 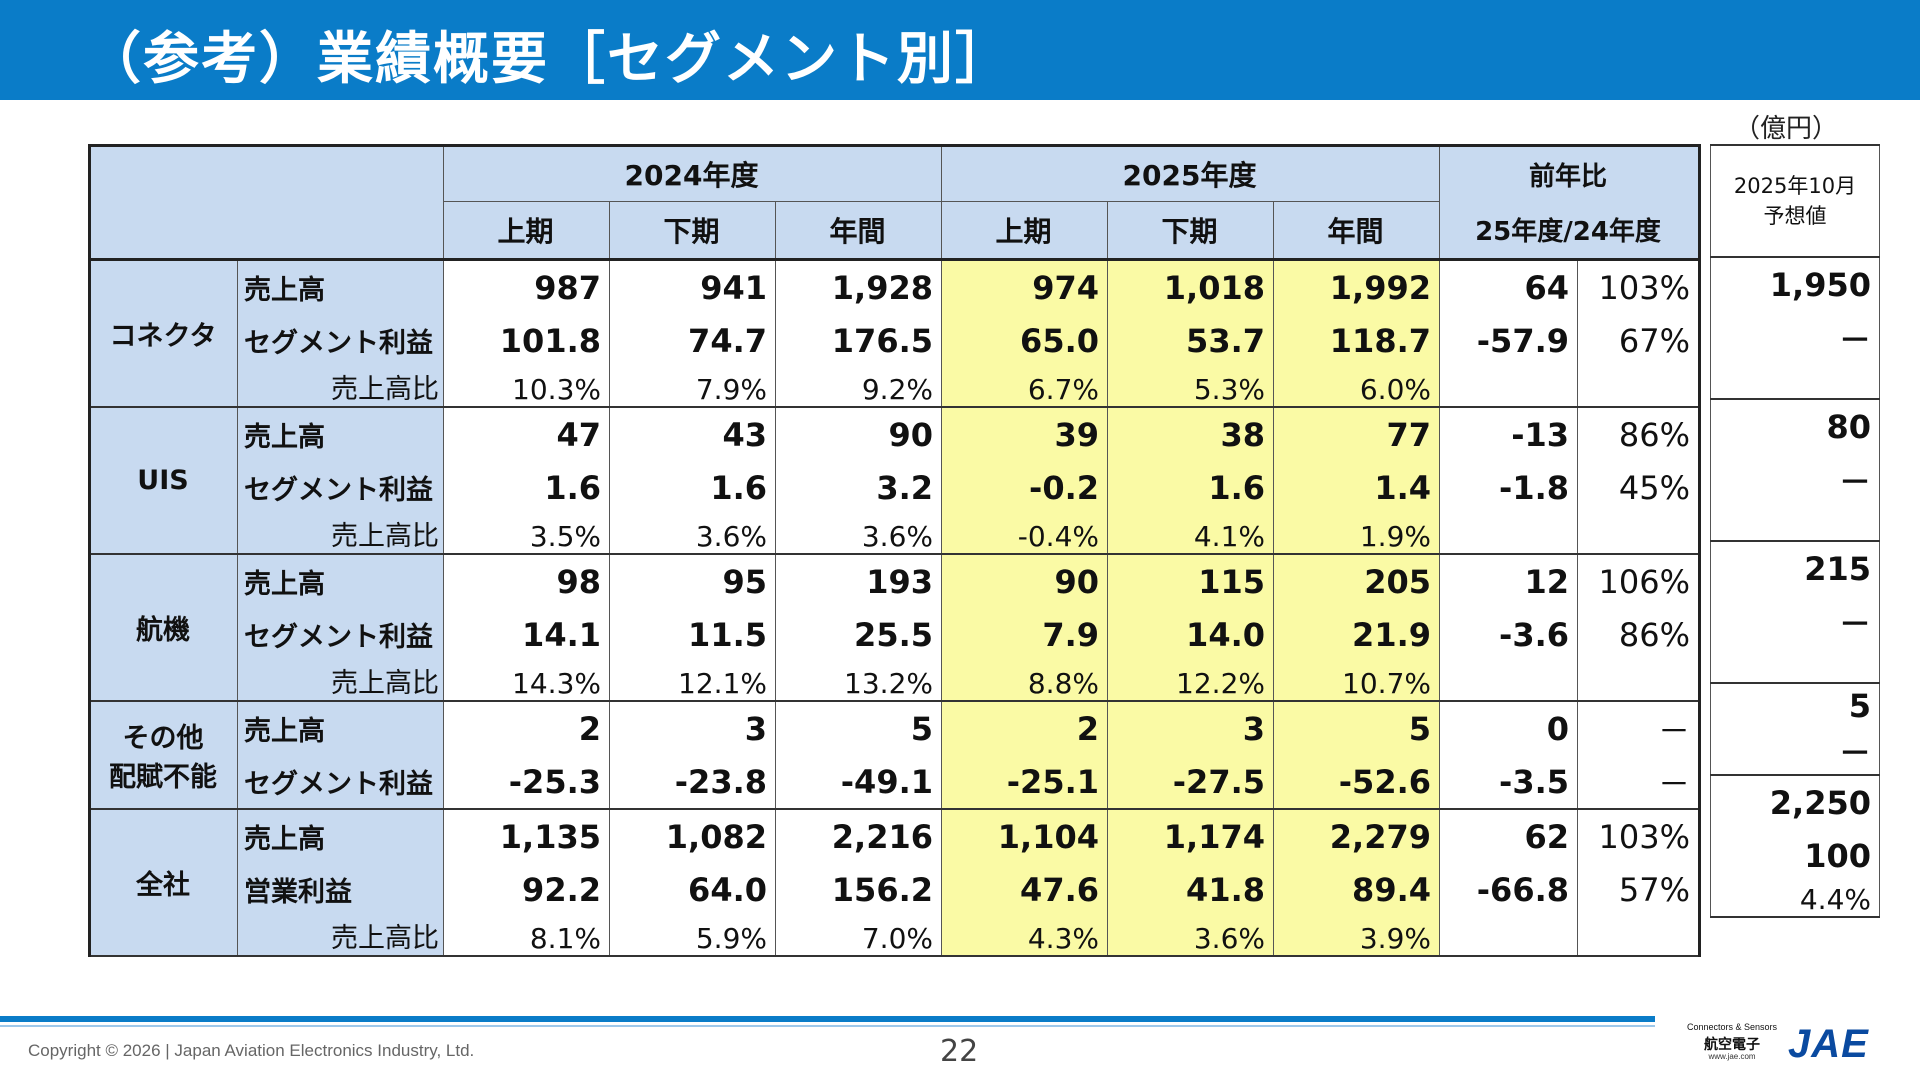 What do you see at coordinates (858, 286) in the screenshot?
I see `value-cell: 1,928` at bounding box center [858, 286].